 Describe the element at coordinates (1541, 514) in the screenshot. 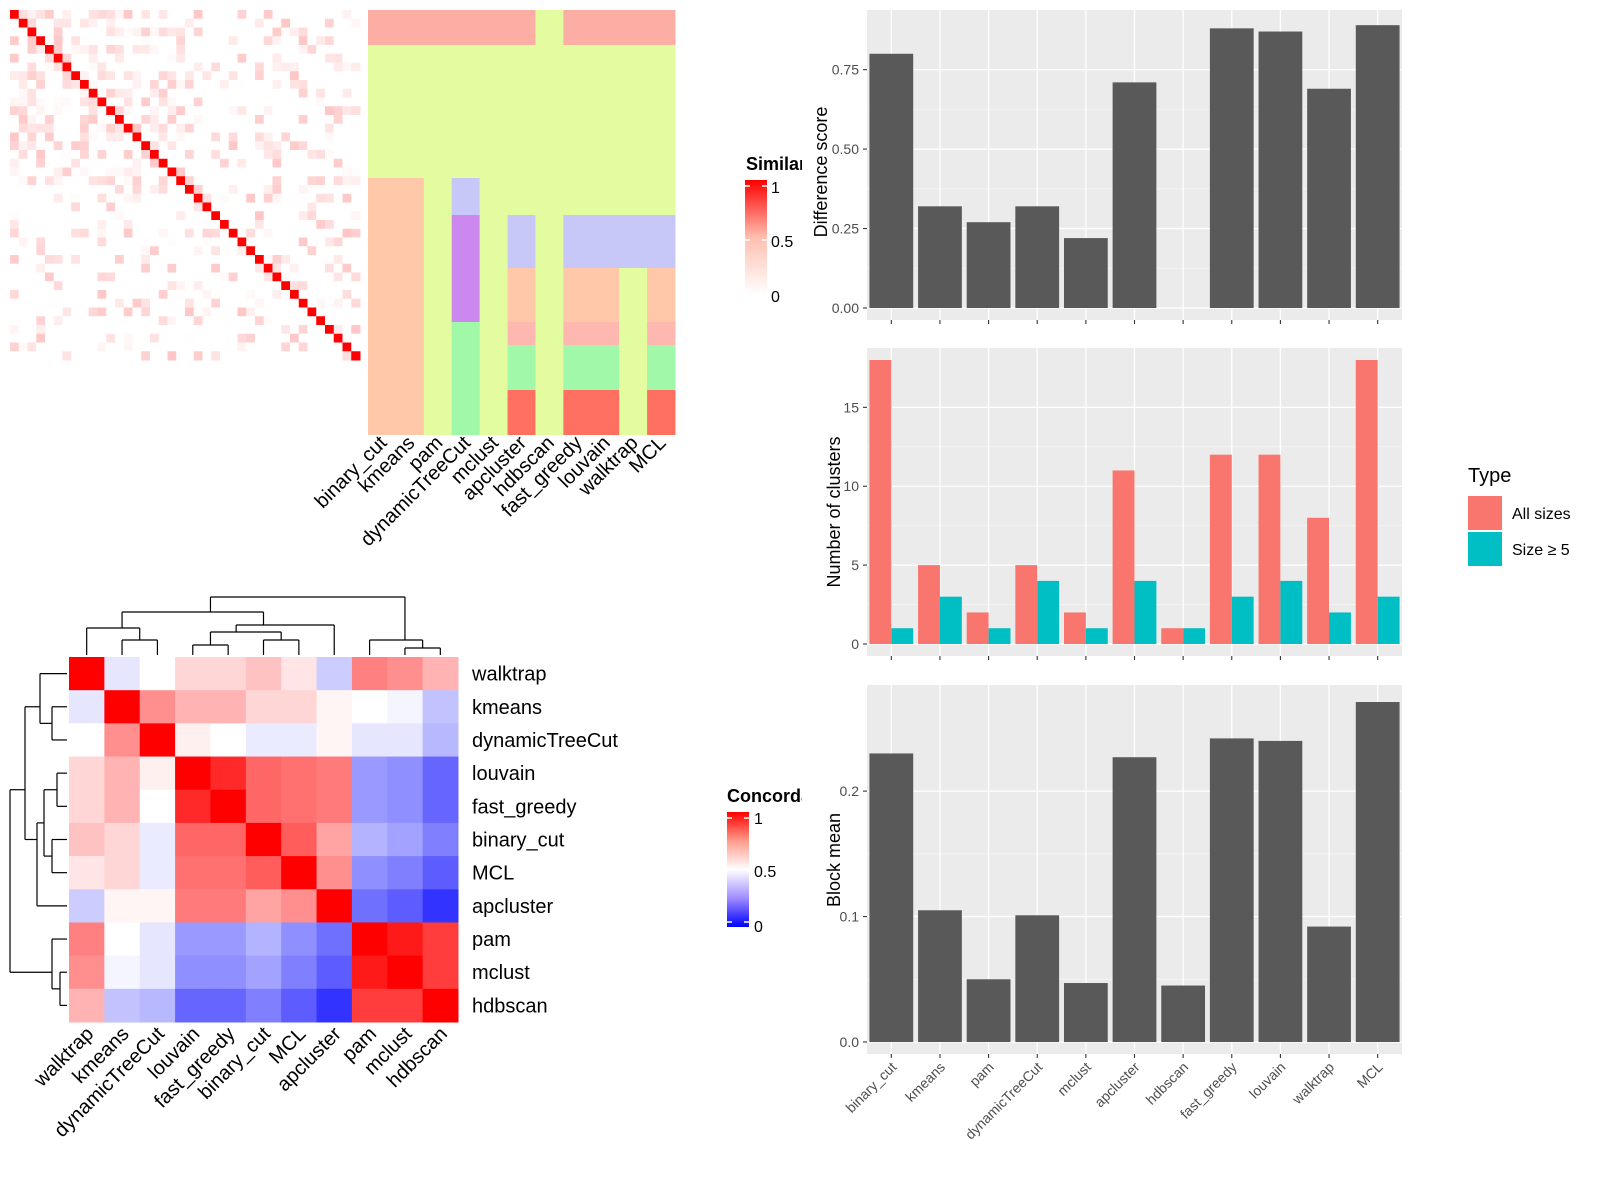

I see `type-legend-all-sizes-label: All sizes` at that location.